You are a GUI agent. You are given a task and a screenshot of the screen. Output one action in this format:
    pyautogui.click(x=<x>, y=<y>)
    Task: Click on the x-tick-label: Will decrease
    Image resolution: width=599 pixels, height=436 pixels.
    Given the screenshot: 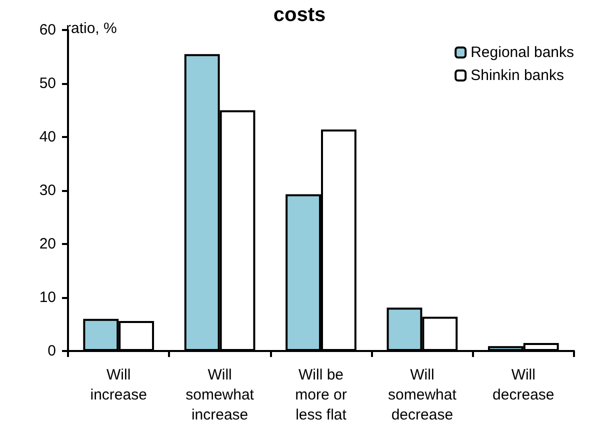 What is the action you would take?
    pyautogui.click(x=523, y=385)
    